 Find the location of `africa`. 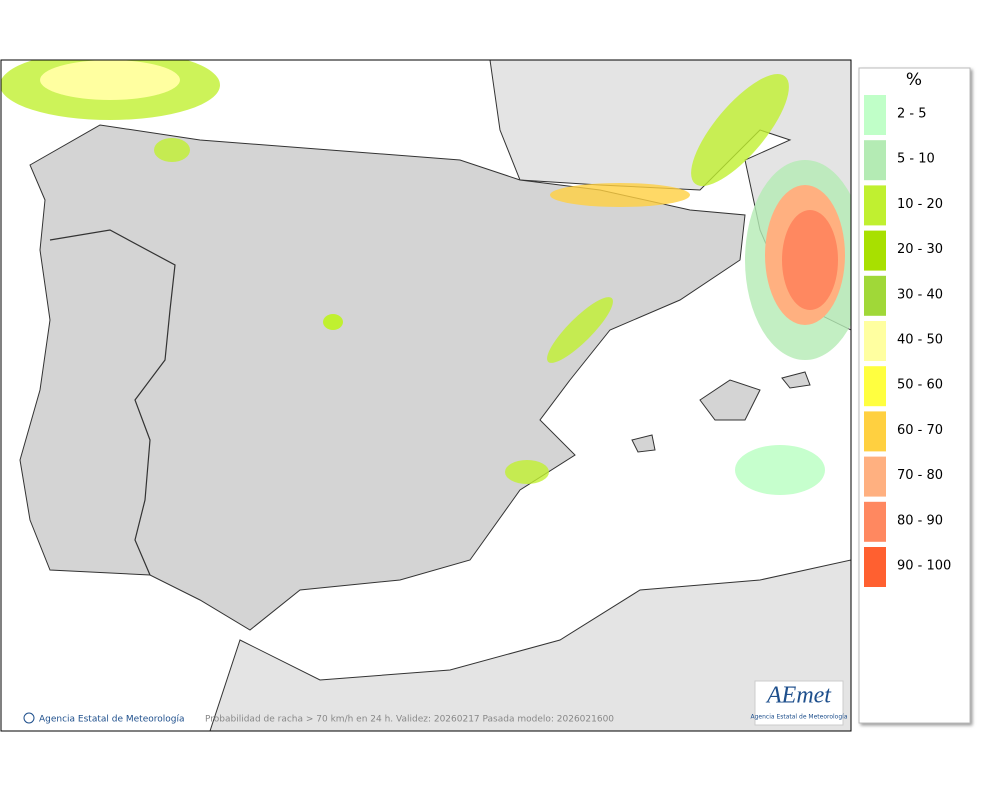

africa is located at coordinates (530, 645).